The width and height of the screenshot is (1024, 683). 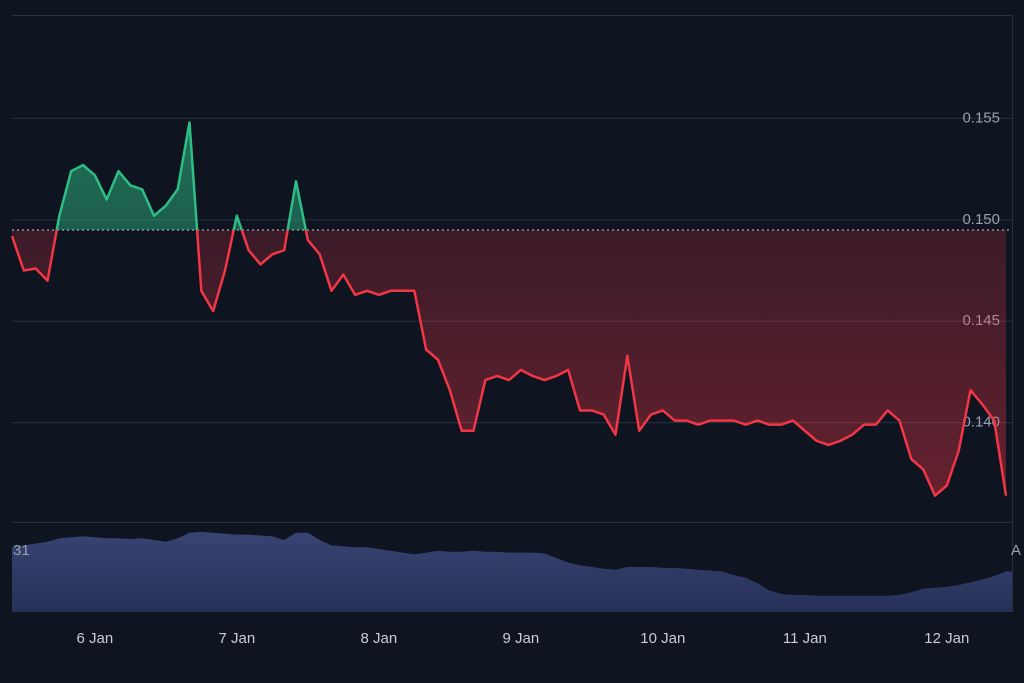 I want to click on y-tick-label: 0.155, so click(x=981, y=117).